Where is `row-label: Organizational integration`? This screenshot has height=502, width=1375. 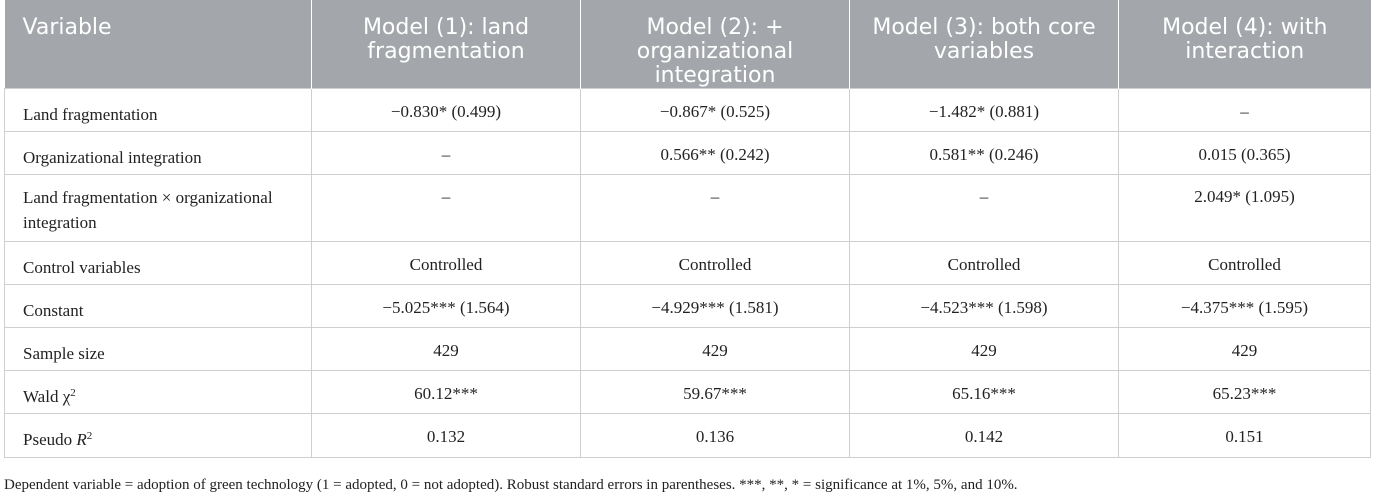
row-label: Organizational integration is located at coordinates (158, 153).